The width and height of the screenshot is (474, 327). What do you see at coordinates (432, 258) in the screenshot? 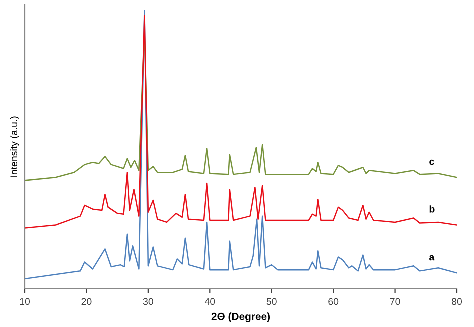
I see `series-label: a` at bounding box center [432, 258].